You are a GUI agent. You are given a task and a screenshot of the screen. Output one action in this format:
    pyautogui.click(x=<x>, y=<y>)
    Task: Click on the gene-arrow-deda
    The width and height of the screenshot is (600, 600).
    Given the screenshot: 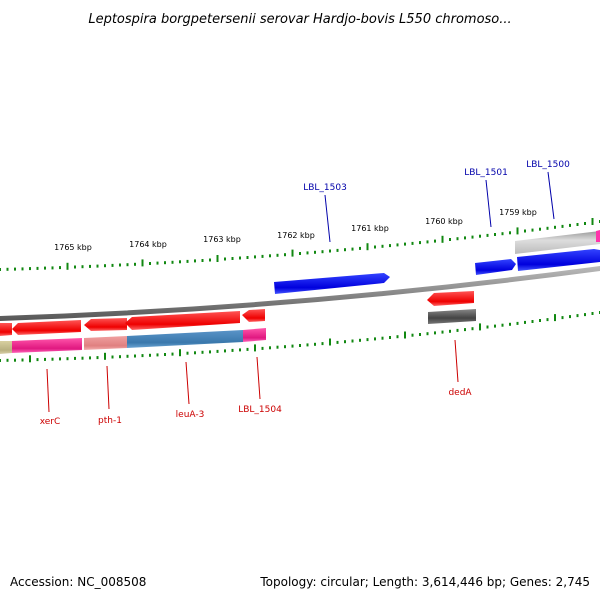 What is the action you would take?
    pyautogui.click(x=450, y=298)
    